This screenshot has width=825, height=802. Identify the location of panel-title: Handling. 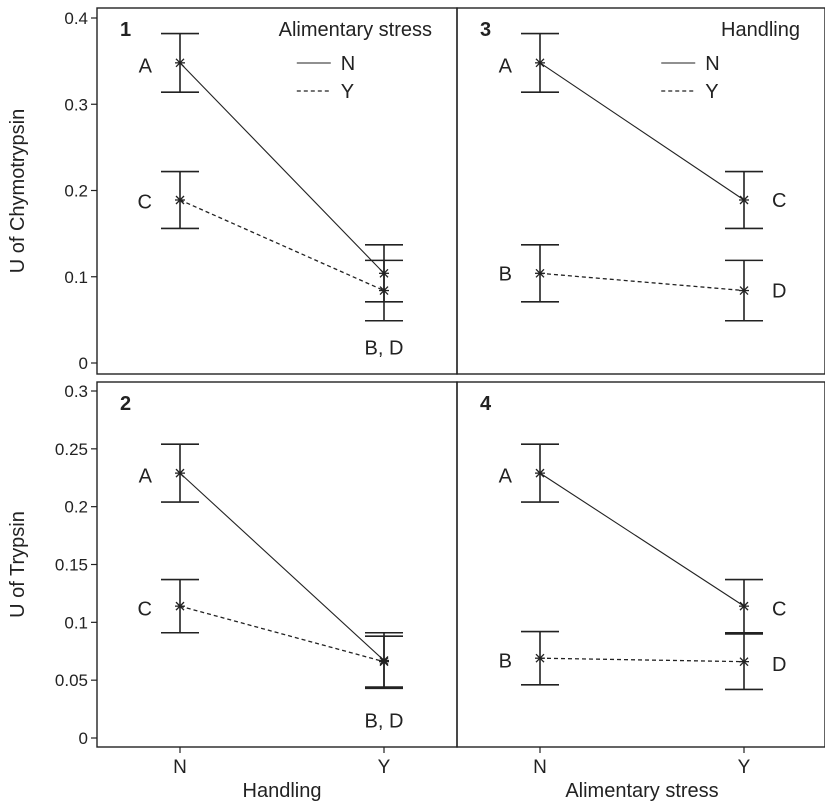
(760, 30).